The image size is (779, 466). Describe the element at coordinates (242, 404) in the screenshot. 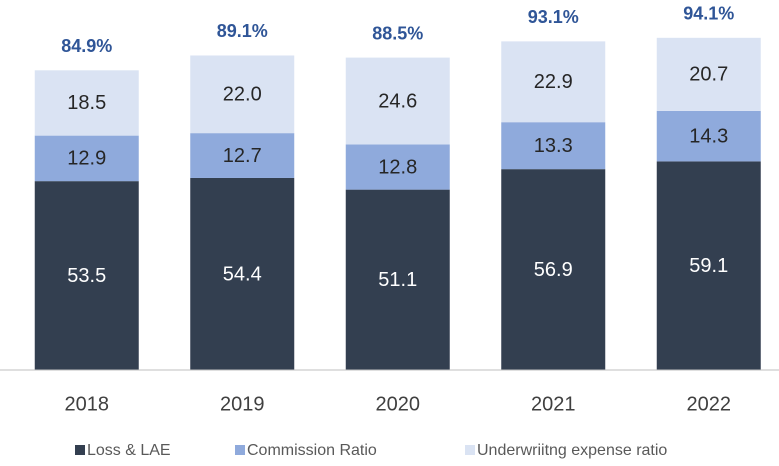

I see `x-tick-label: 2019` at that location.